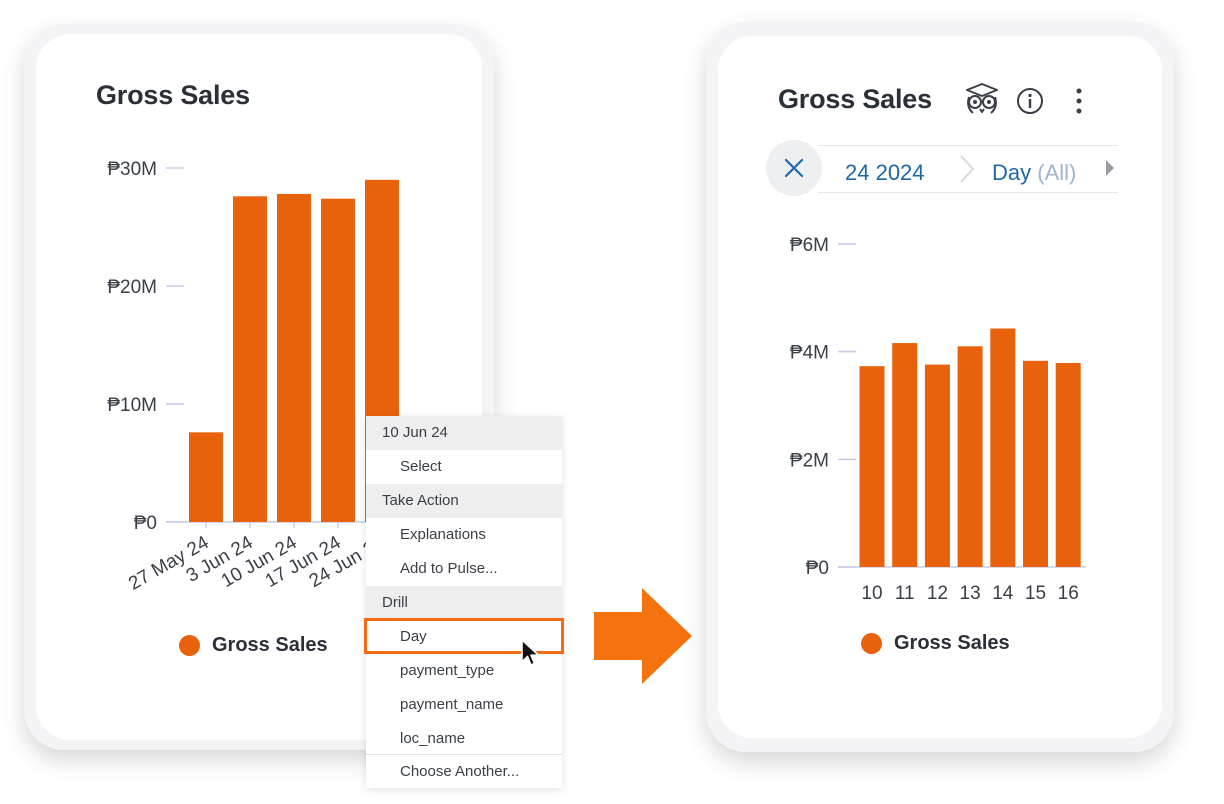 Image resolution: width=1224 pixels, height=804 pixels. I want to click on menu-divider, so click(464, 754).